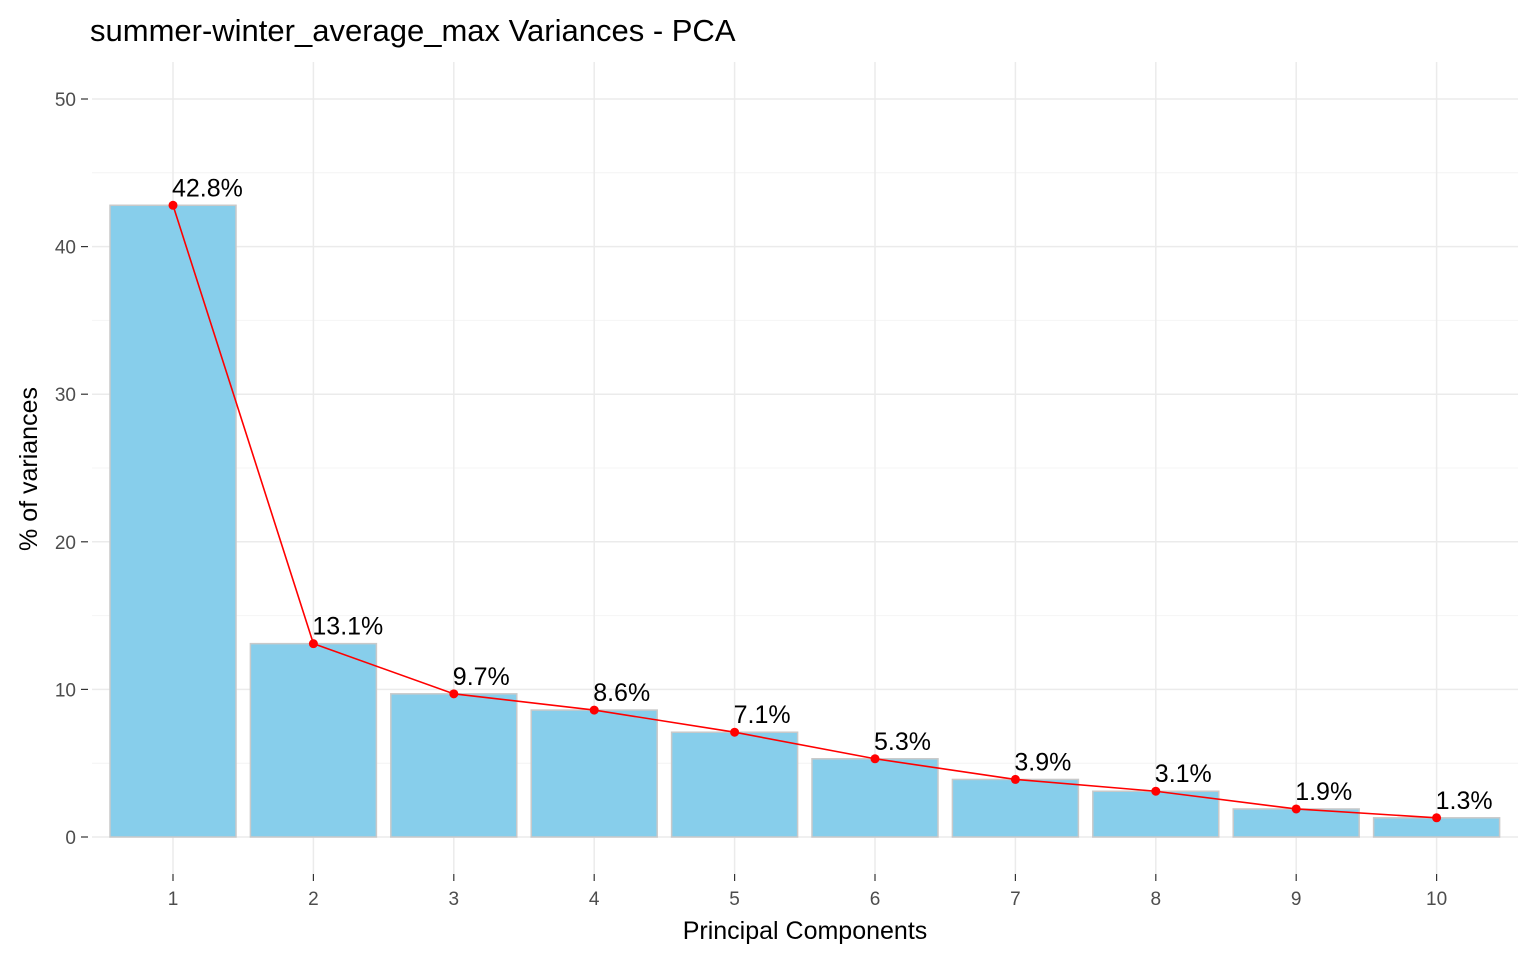  What do you see at coordinates (1464, 801) in the screenshot?
I see `data-label-pc-10: 1.3%` at bounding box center [1464, 801].